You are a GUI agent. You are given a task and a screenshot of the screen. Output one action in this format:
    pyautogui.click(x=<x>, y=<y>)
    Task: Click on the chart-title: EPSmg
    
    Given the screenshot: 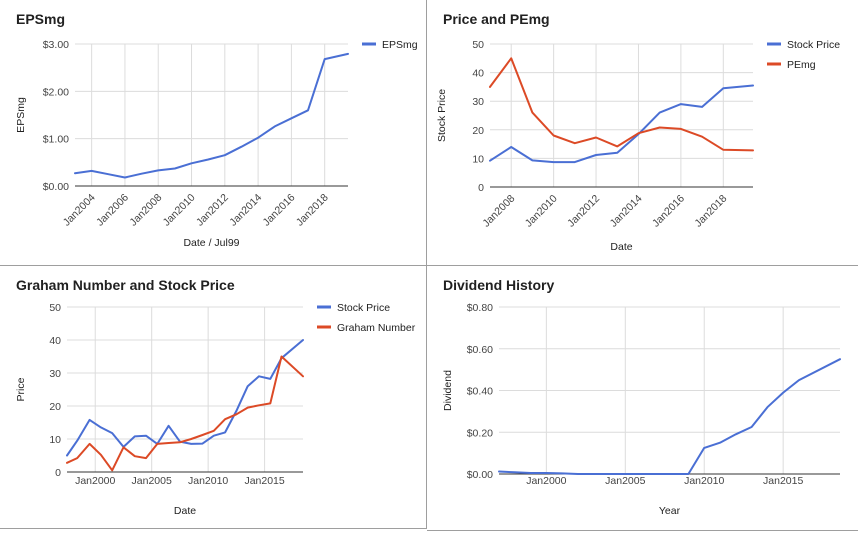 What is the action you would take?
    pyautogui.click(x=40, y=19)
    